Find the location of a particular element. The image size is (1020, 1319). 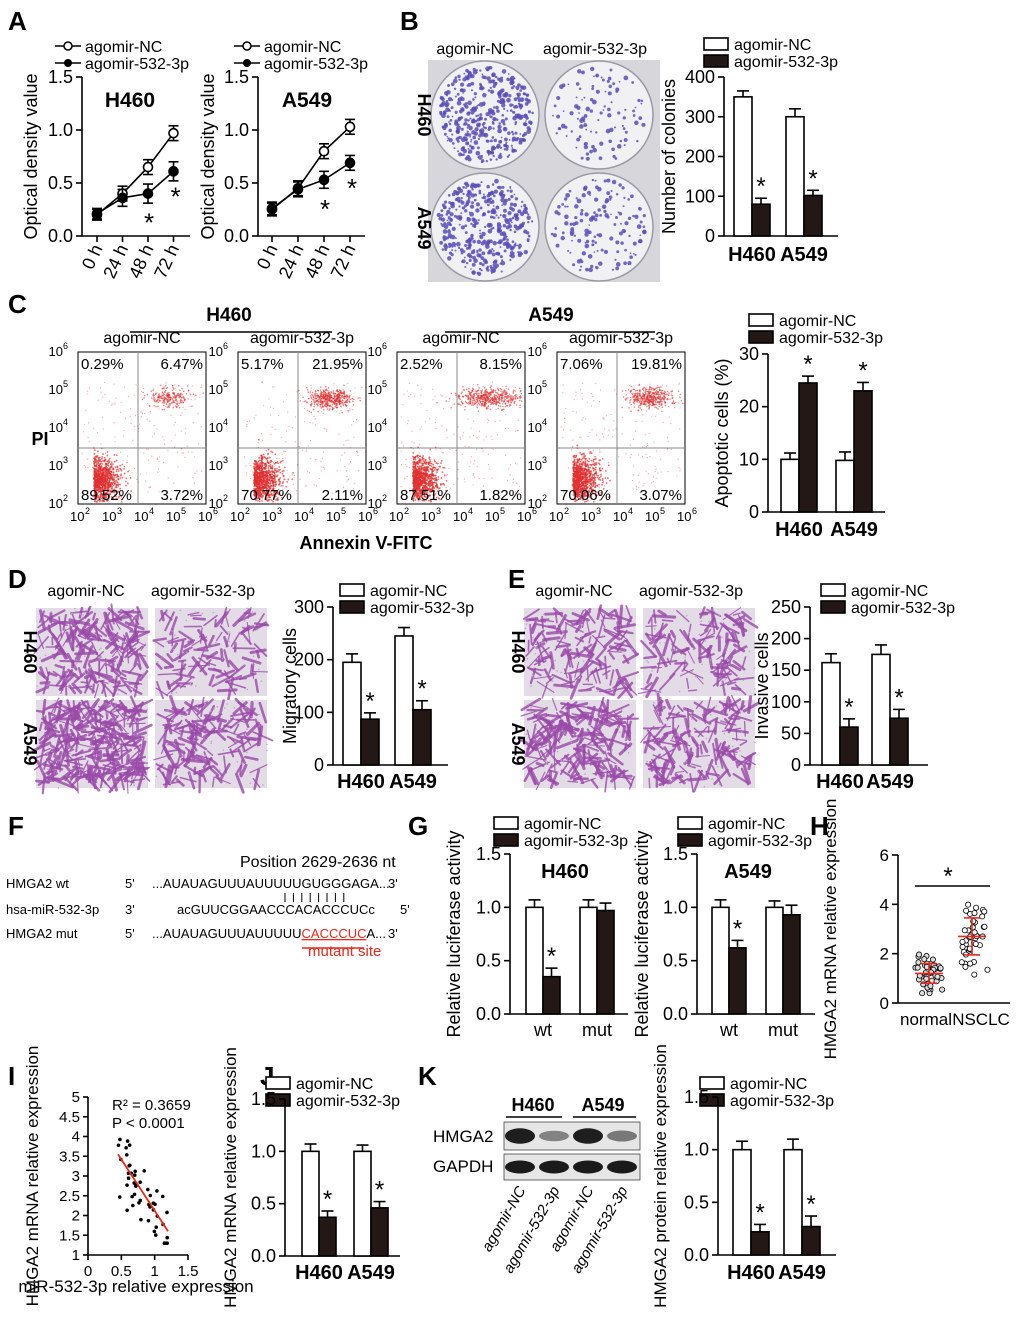

plate-col-label: agomir-532-3p is located at coordinates (595, 49).